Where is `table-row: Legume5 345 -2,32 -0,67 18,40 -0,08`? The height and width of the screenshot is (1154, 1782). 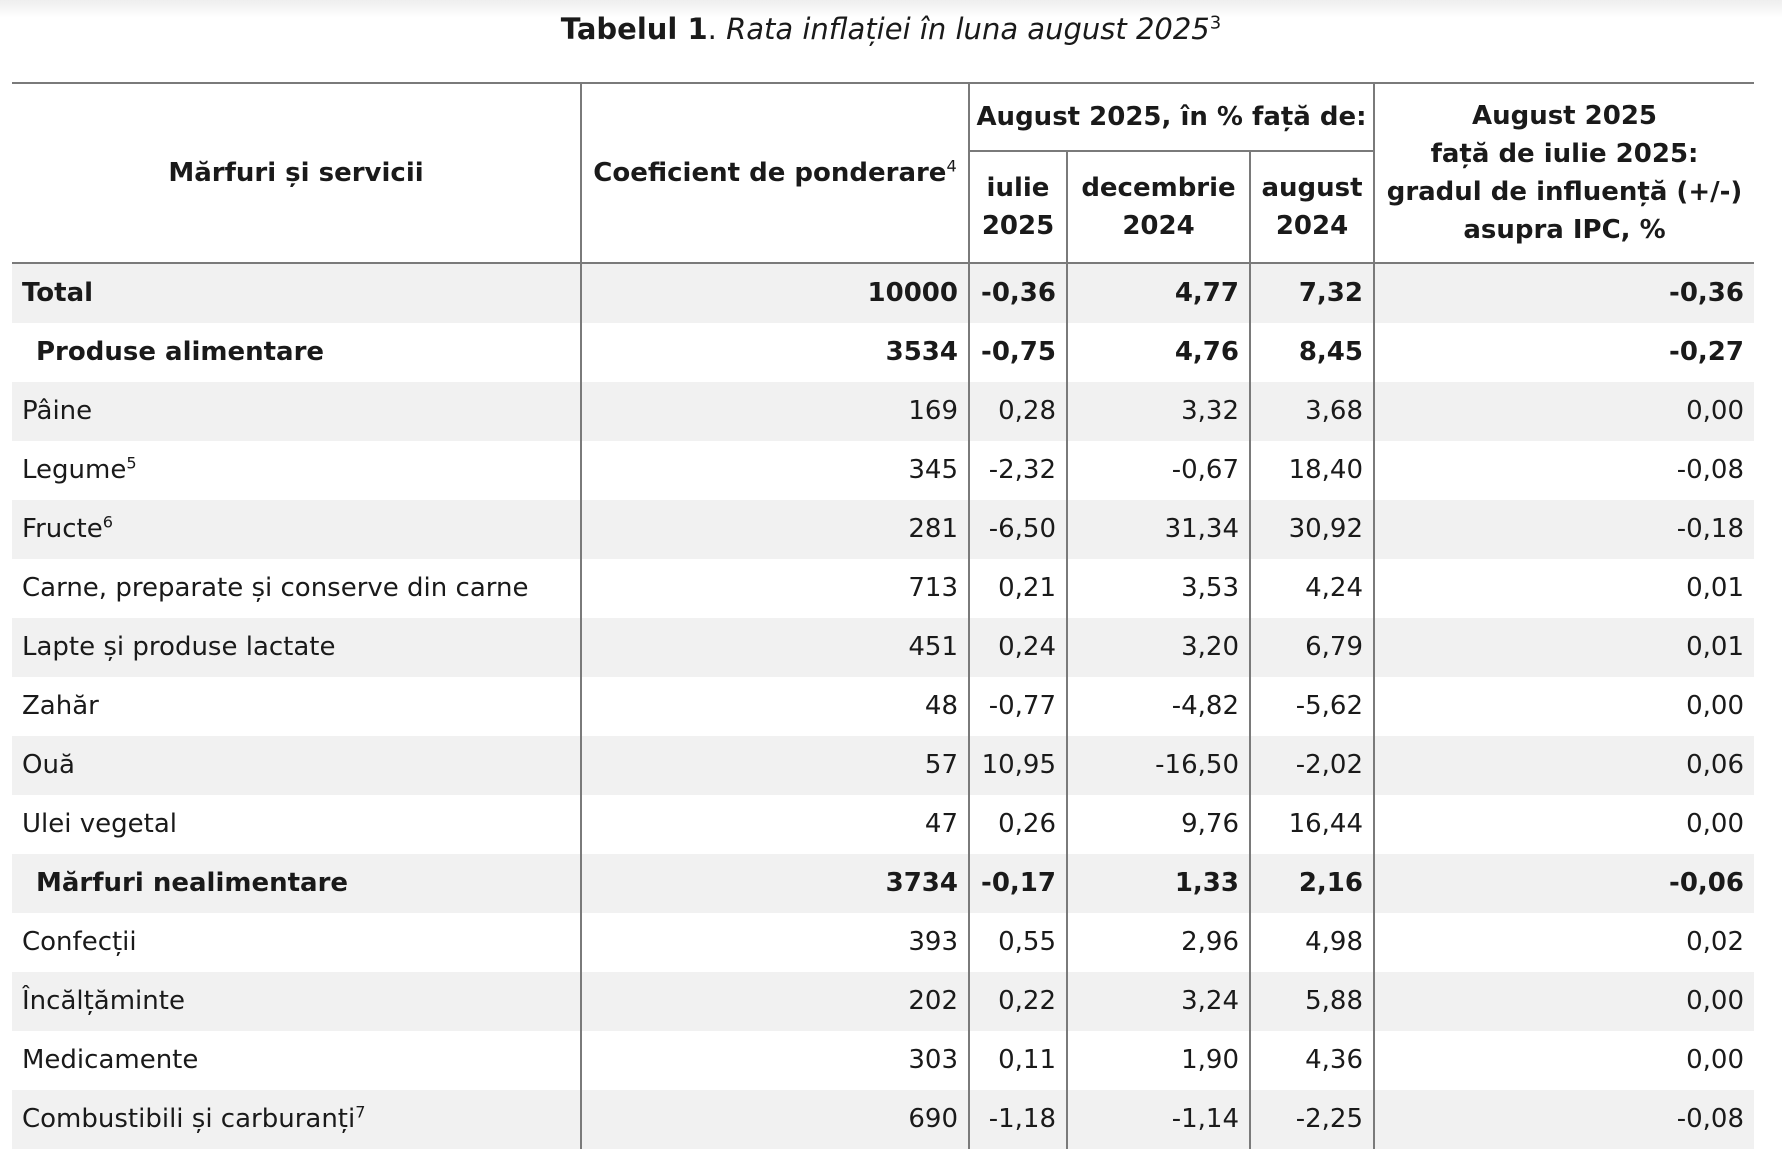
table-row: Legume5 345 -2,32 -0,67 18,40 -0,08 is located at coordinates (883, 470).